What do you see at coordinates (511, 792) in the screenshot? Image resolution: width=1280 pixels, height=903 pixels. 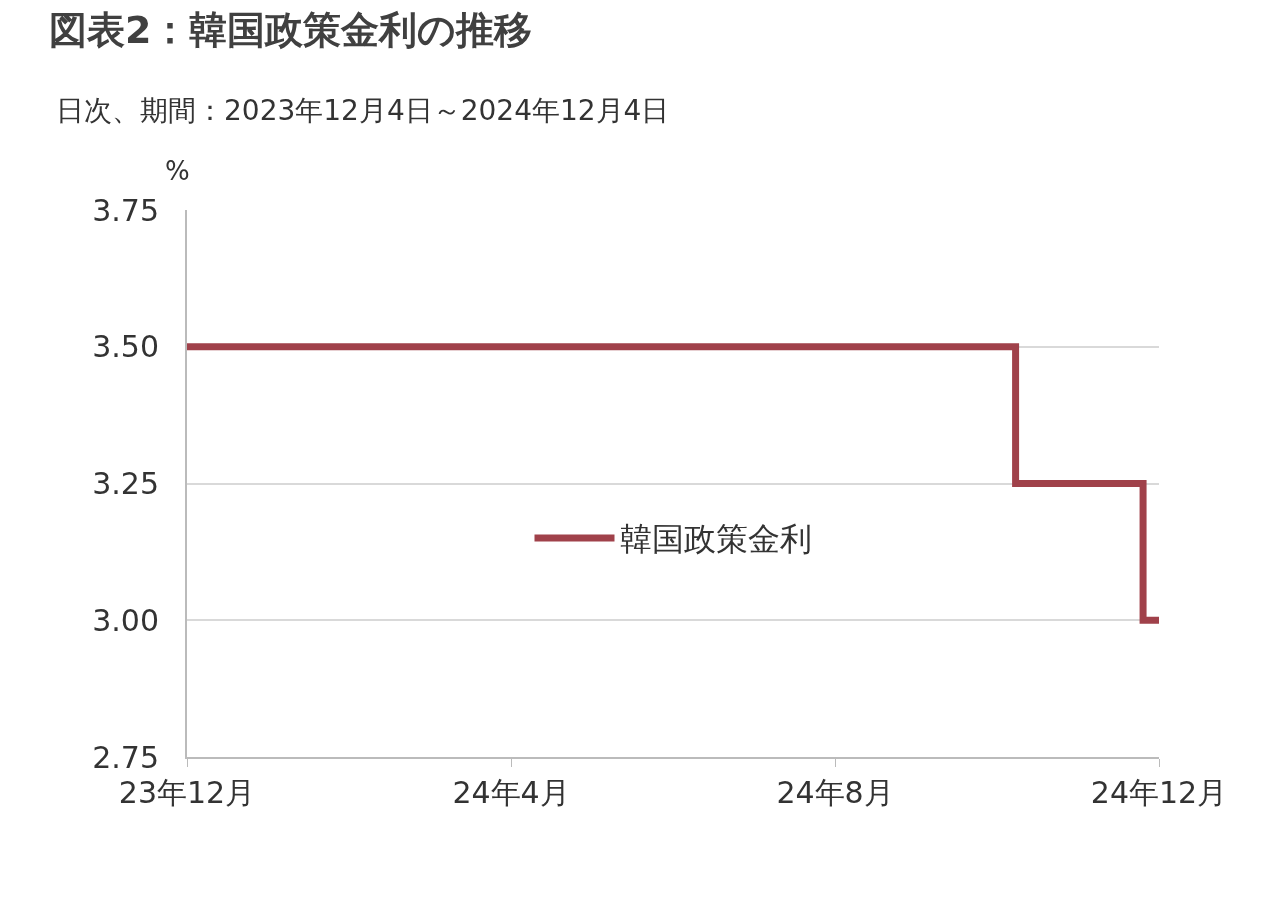 I see `x-tick-label: 24年4月` at bounding box center [511, 792].